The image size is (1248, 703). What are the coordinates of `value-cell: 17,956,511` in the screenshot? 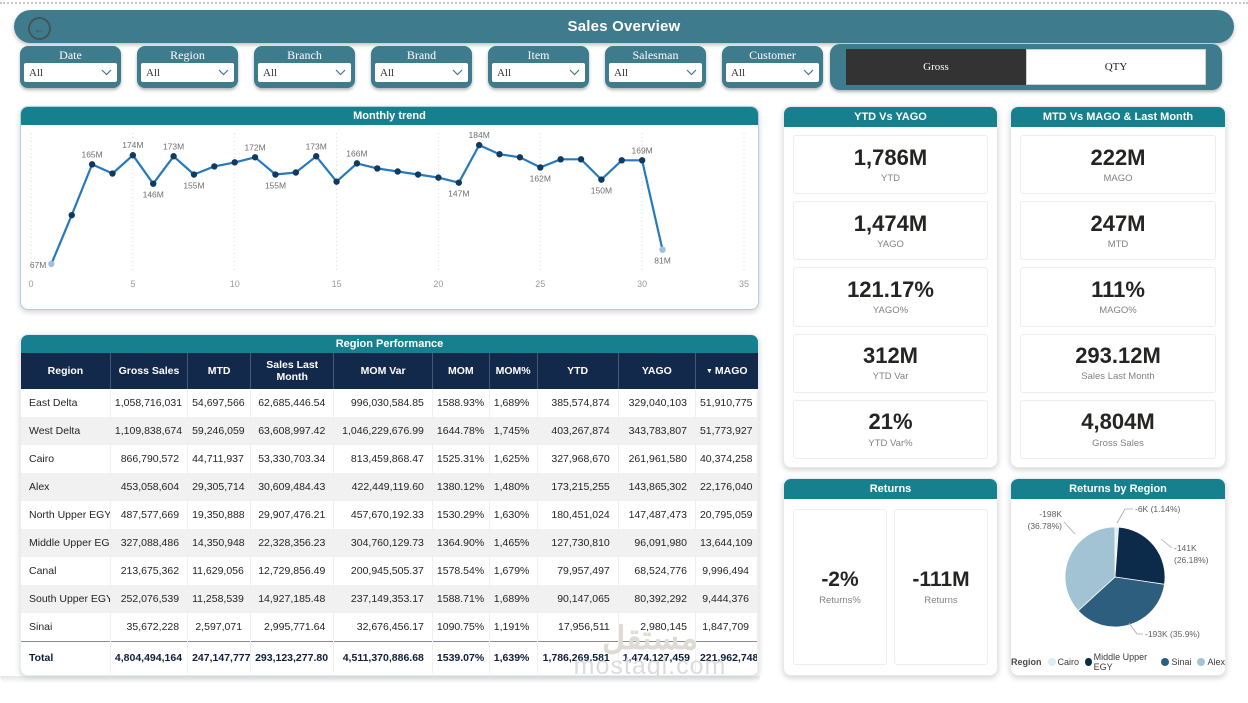 It's located at (578, 627).